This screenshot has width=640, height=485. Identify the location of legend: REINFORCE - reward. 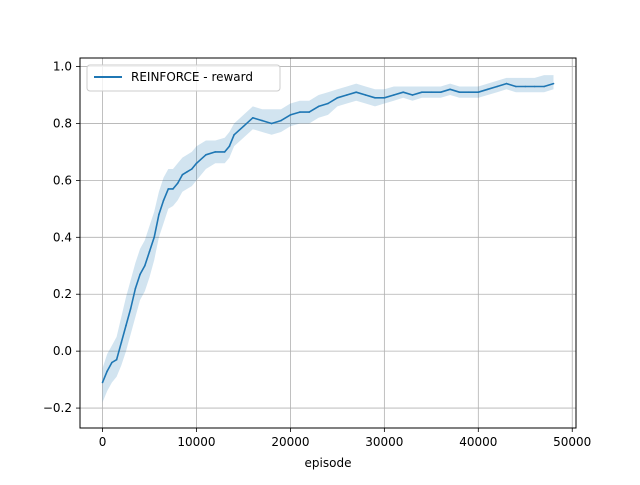
(183, 78).